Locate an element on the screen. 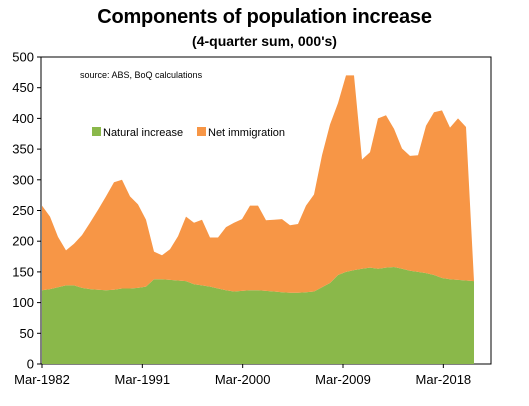 The image size is (529, 406). y-tick-label: 250 is located at coordinates (23, 210).